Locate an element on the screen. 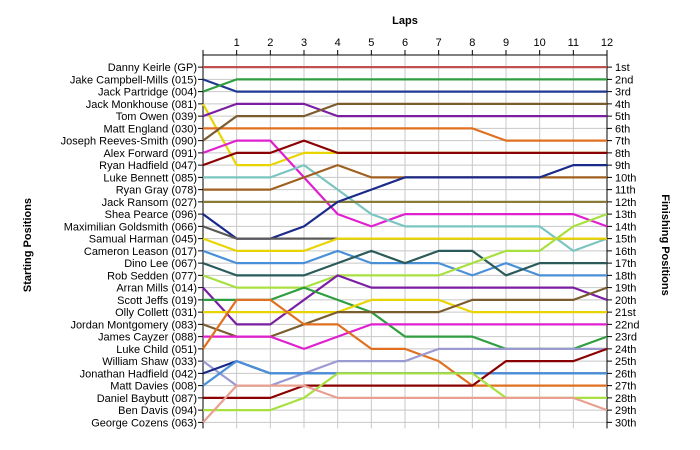 The height and width of the screenshot is (450, 700). starting-position-label: Jack Partridge (004) is located at coordinates (147, 93).